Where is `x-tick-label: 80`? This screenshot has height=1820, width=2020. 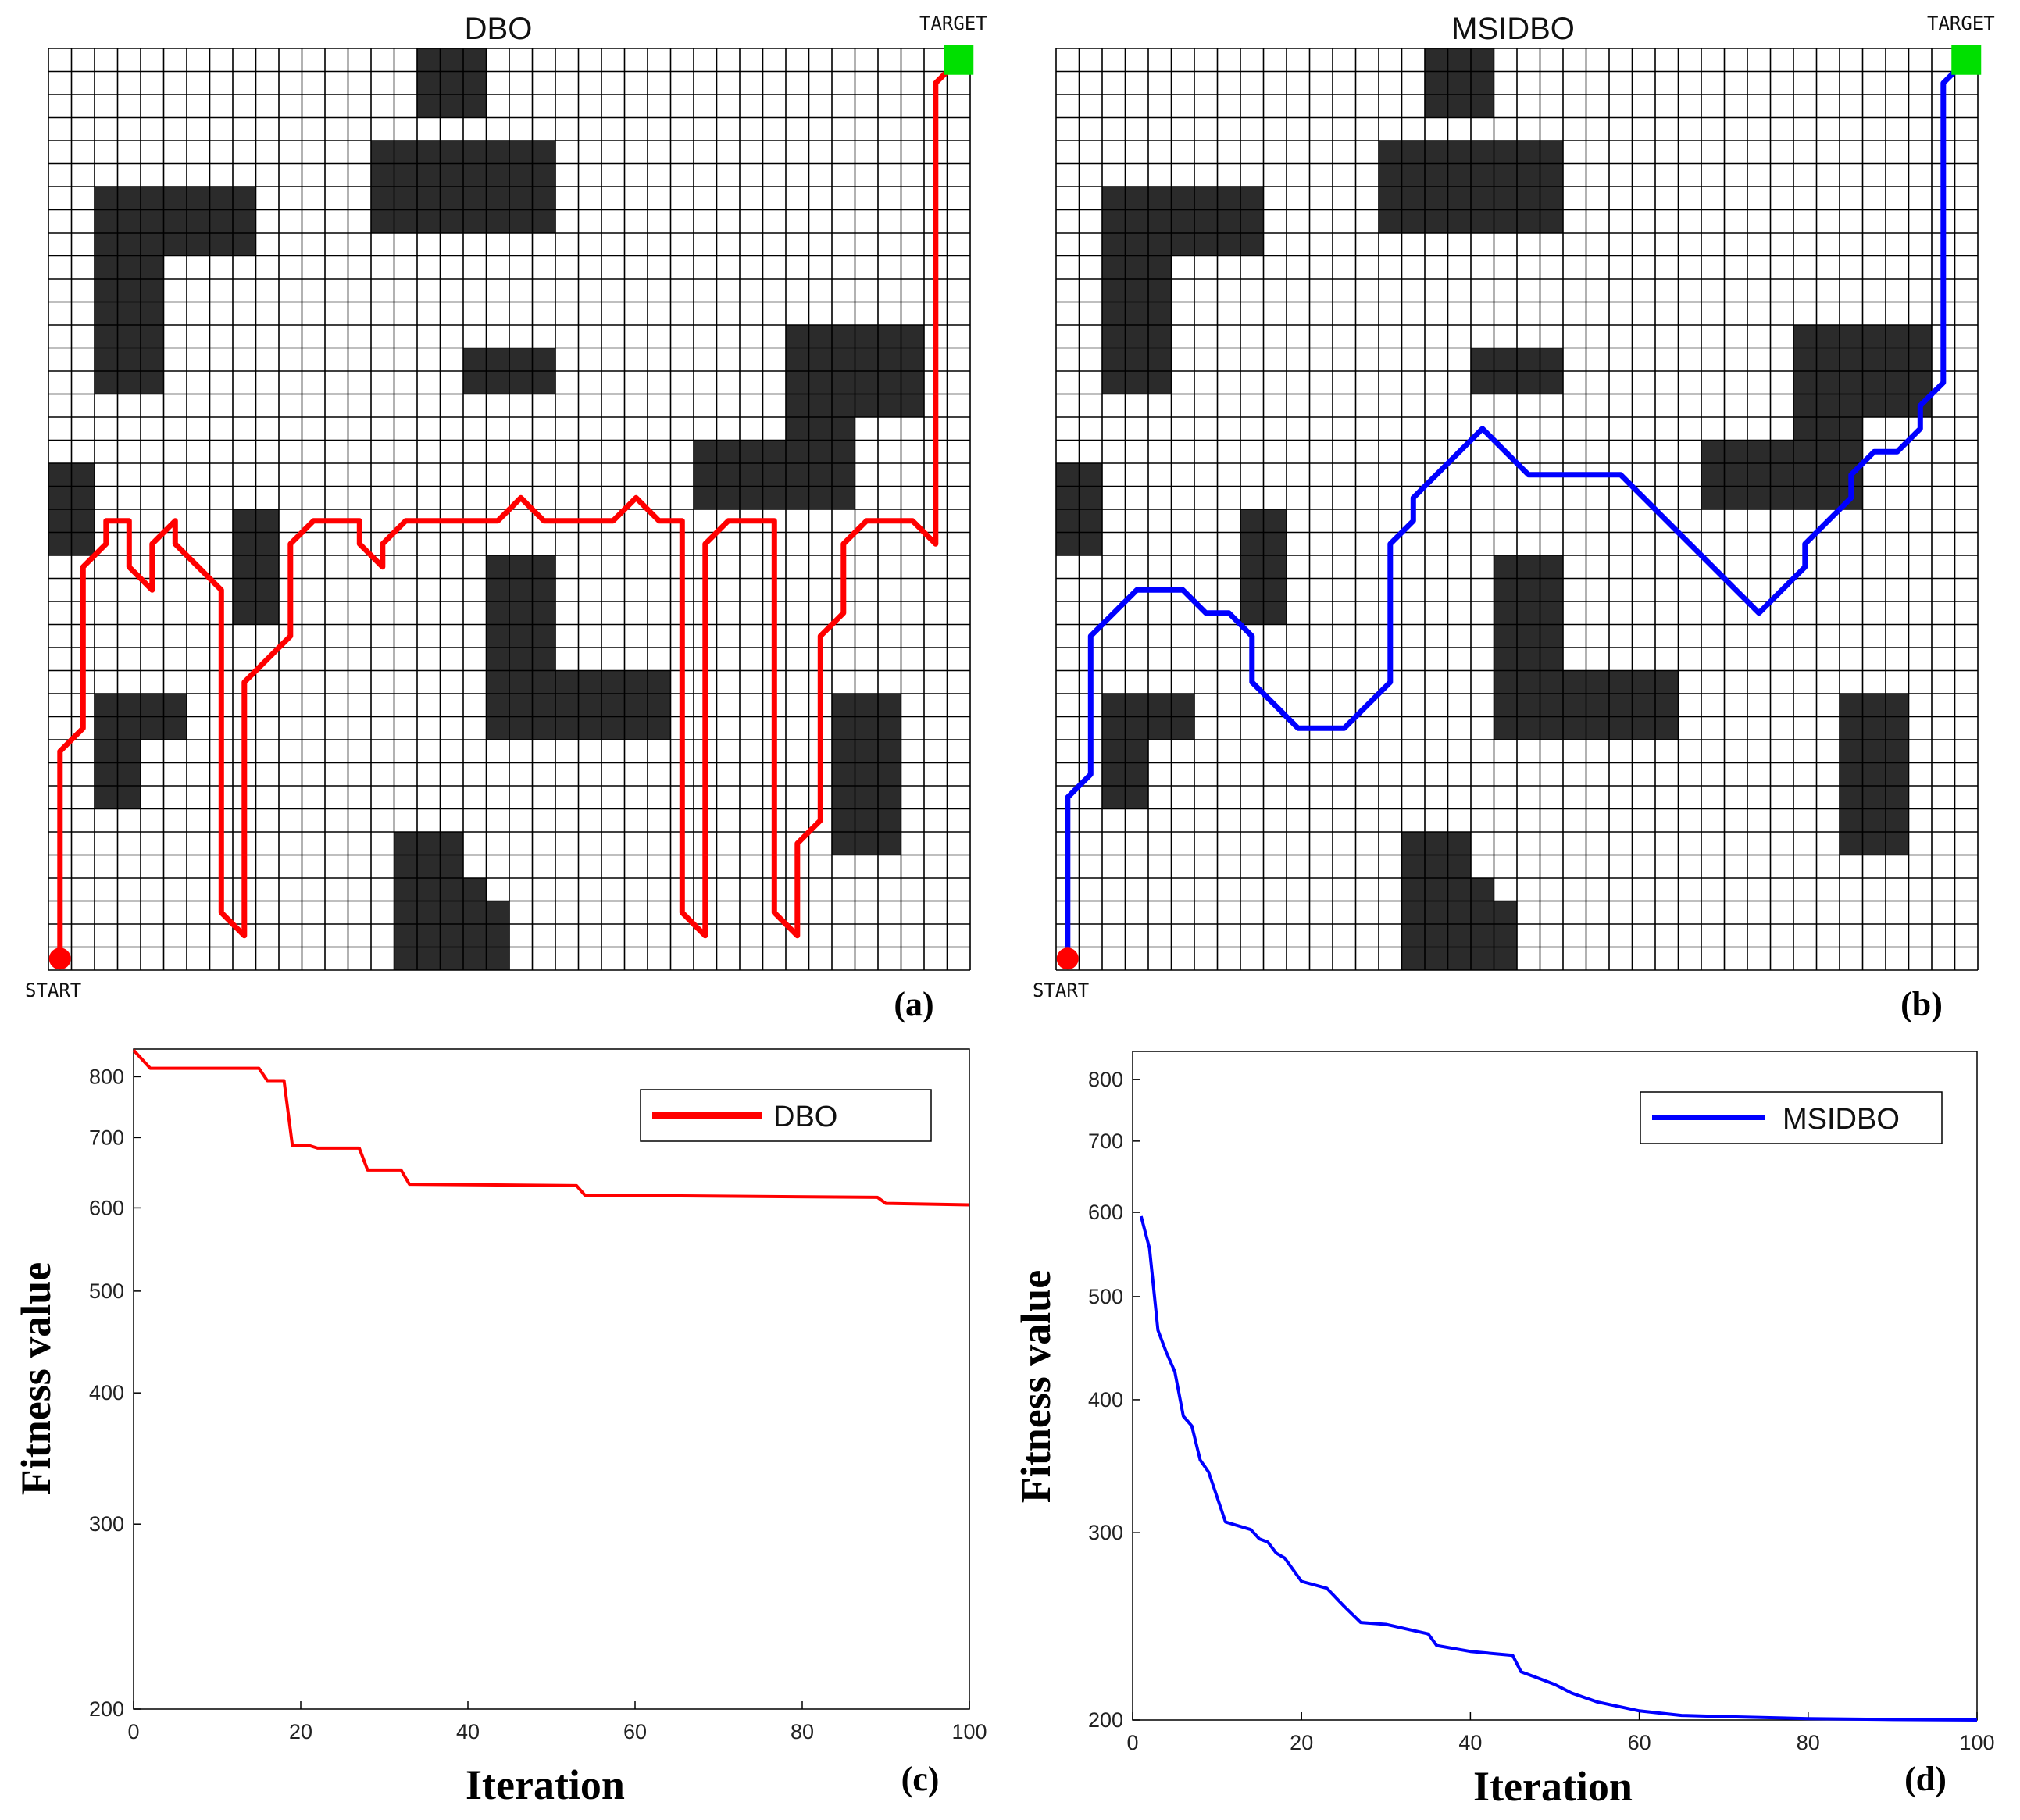
x-tick-label: 80 is located at coordinates (802, 1731).